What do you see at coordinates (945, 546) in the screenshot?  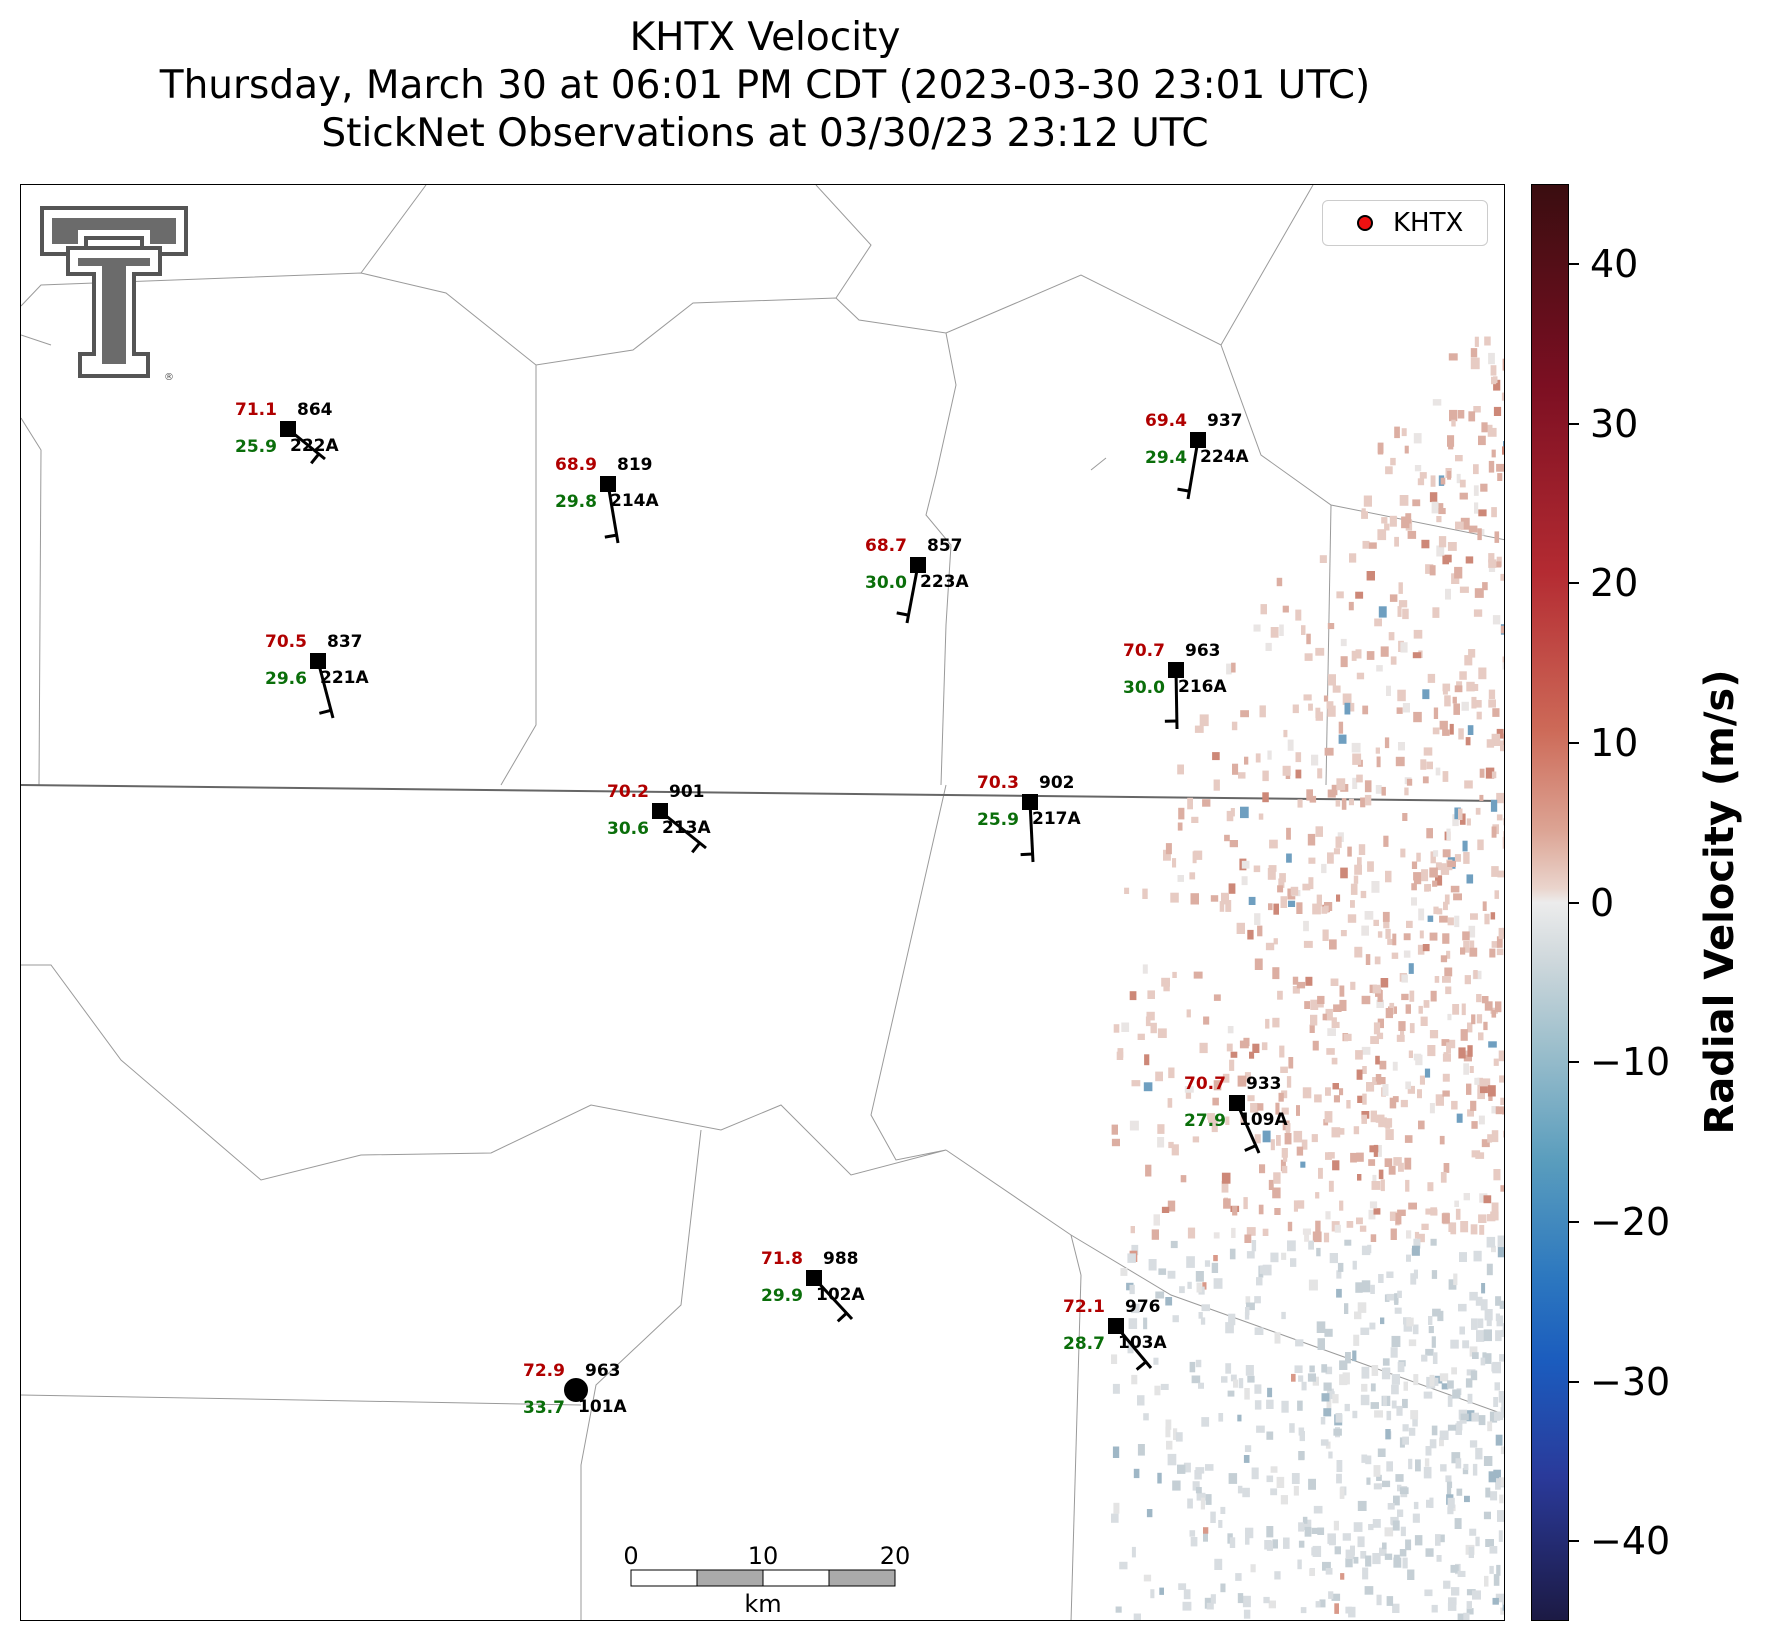 I see `station-pressure: 857` at bounding box center [945, 546].